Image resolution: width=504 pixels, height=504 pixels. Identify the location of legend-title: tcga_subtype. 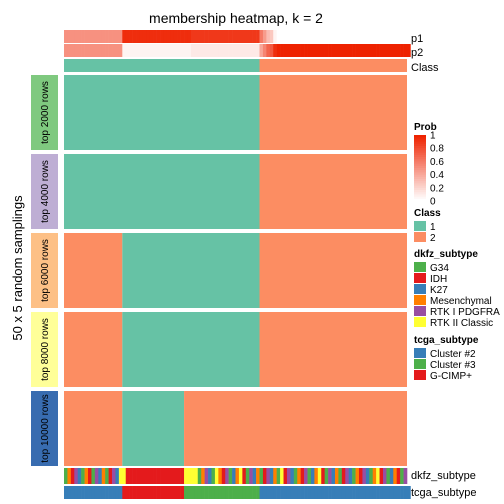
(446, 340).